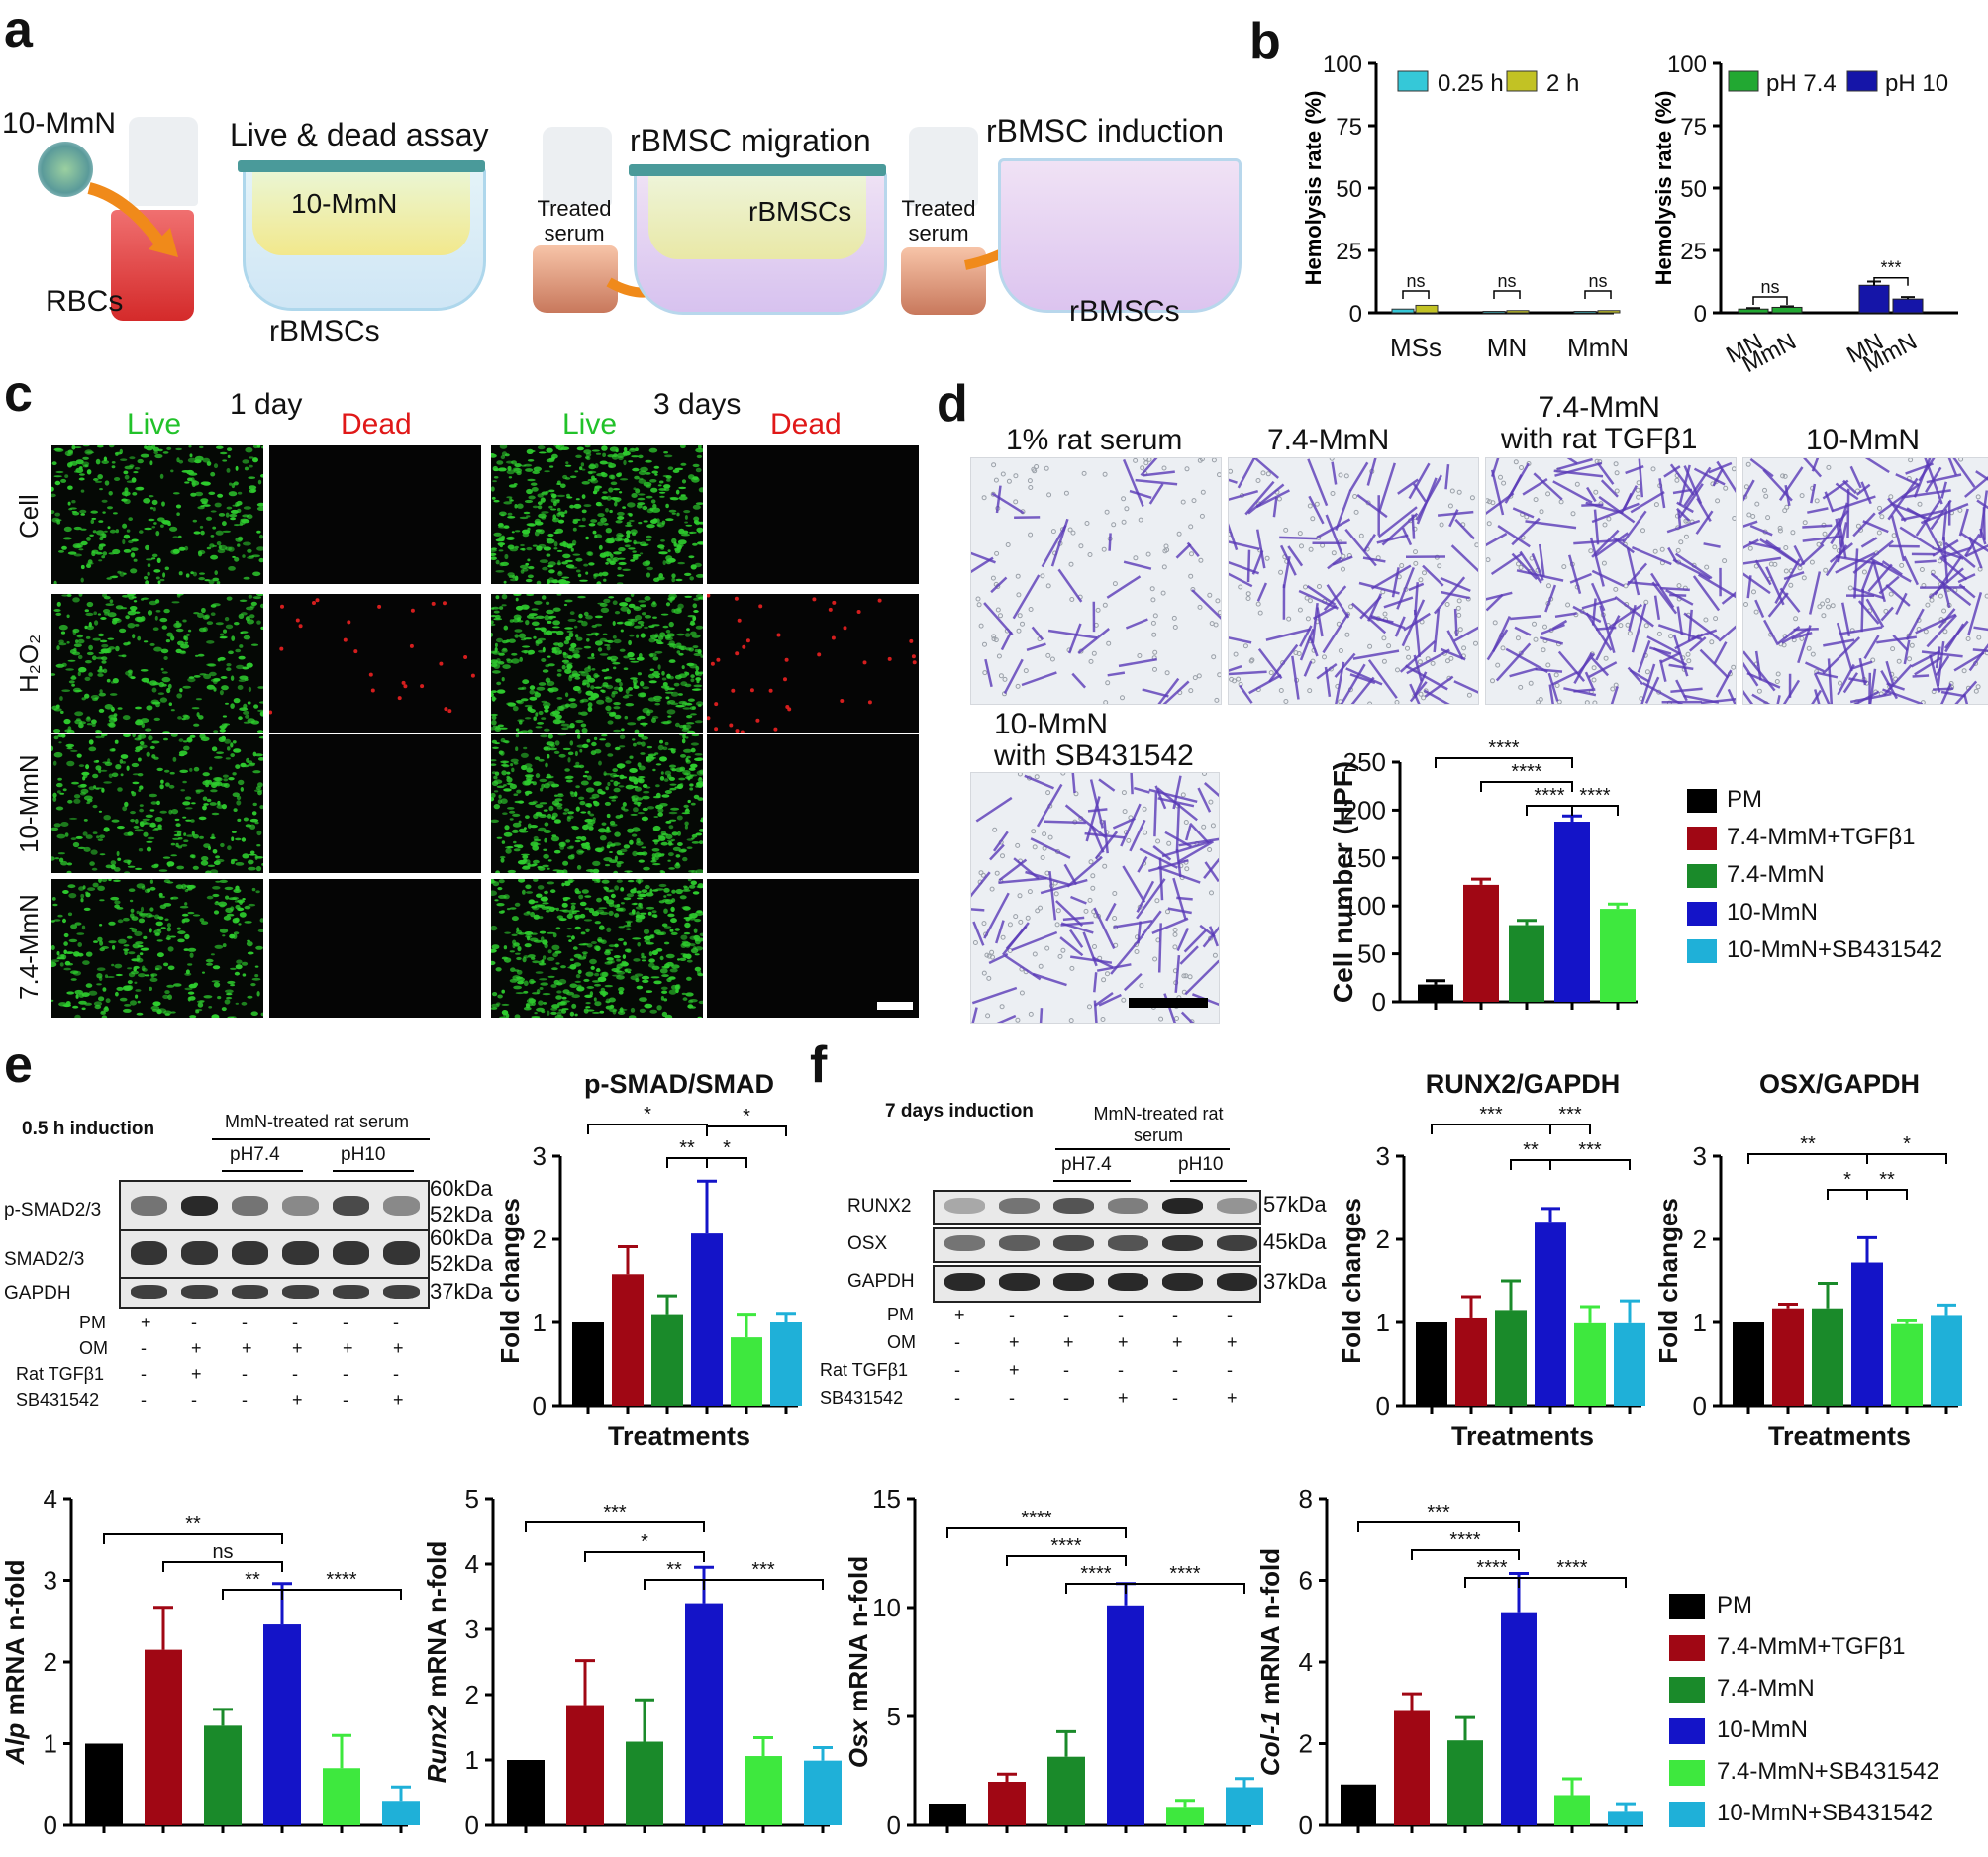 The width and height of the screenshot is (1988, 1857). What do you see at coordinates (1863, 440) in the screenshot?
I see `caption-d-4: 10-MmN` at bounding box center [1863, 440].